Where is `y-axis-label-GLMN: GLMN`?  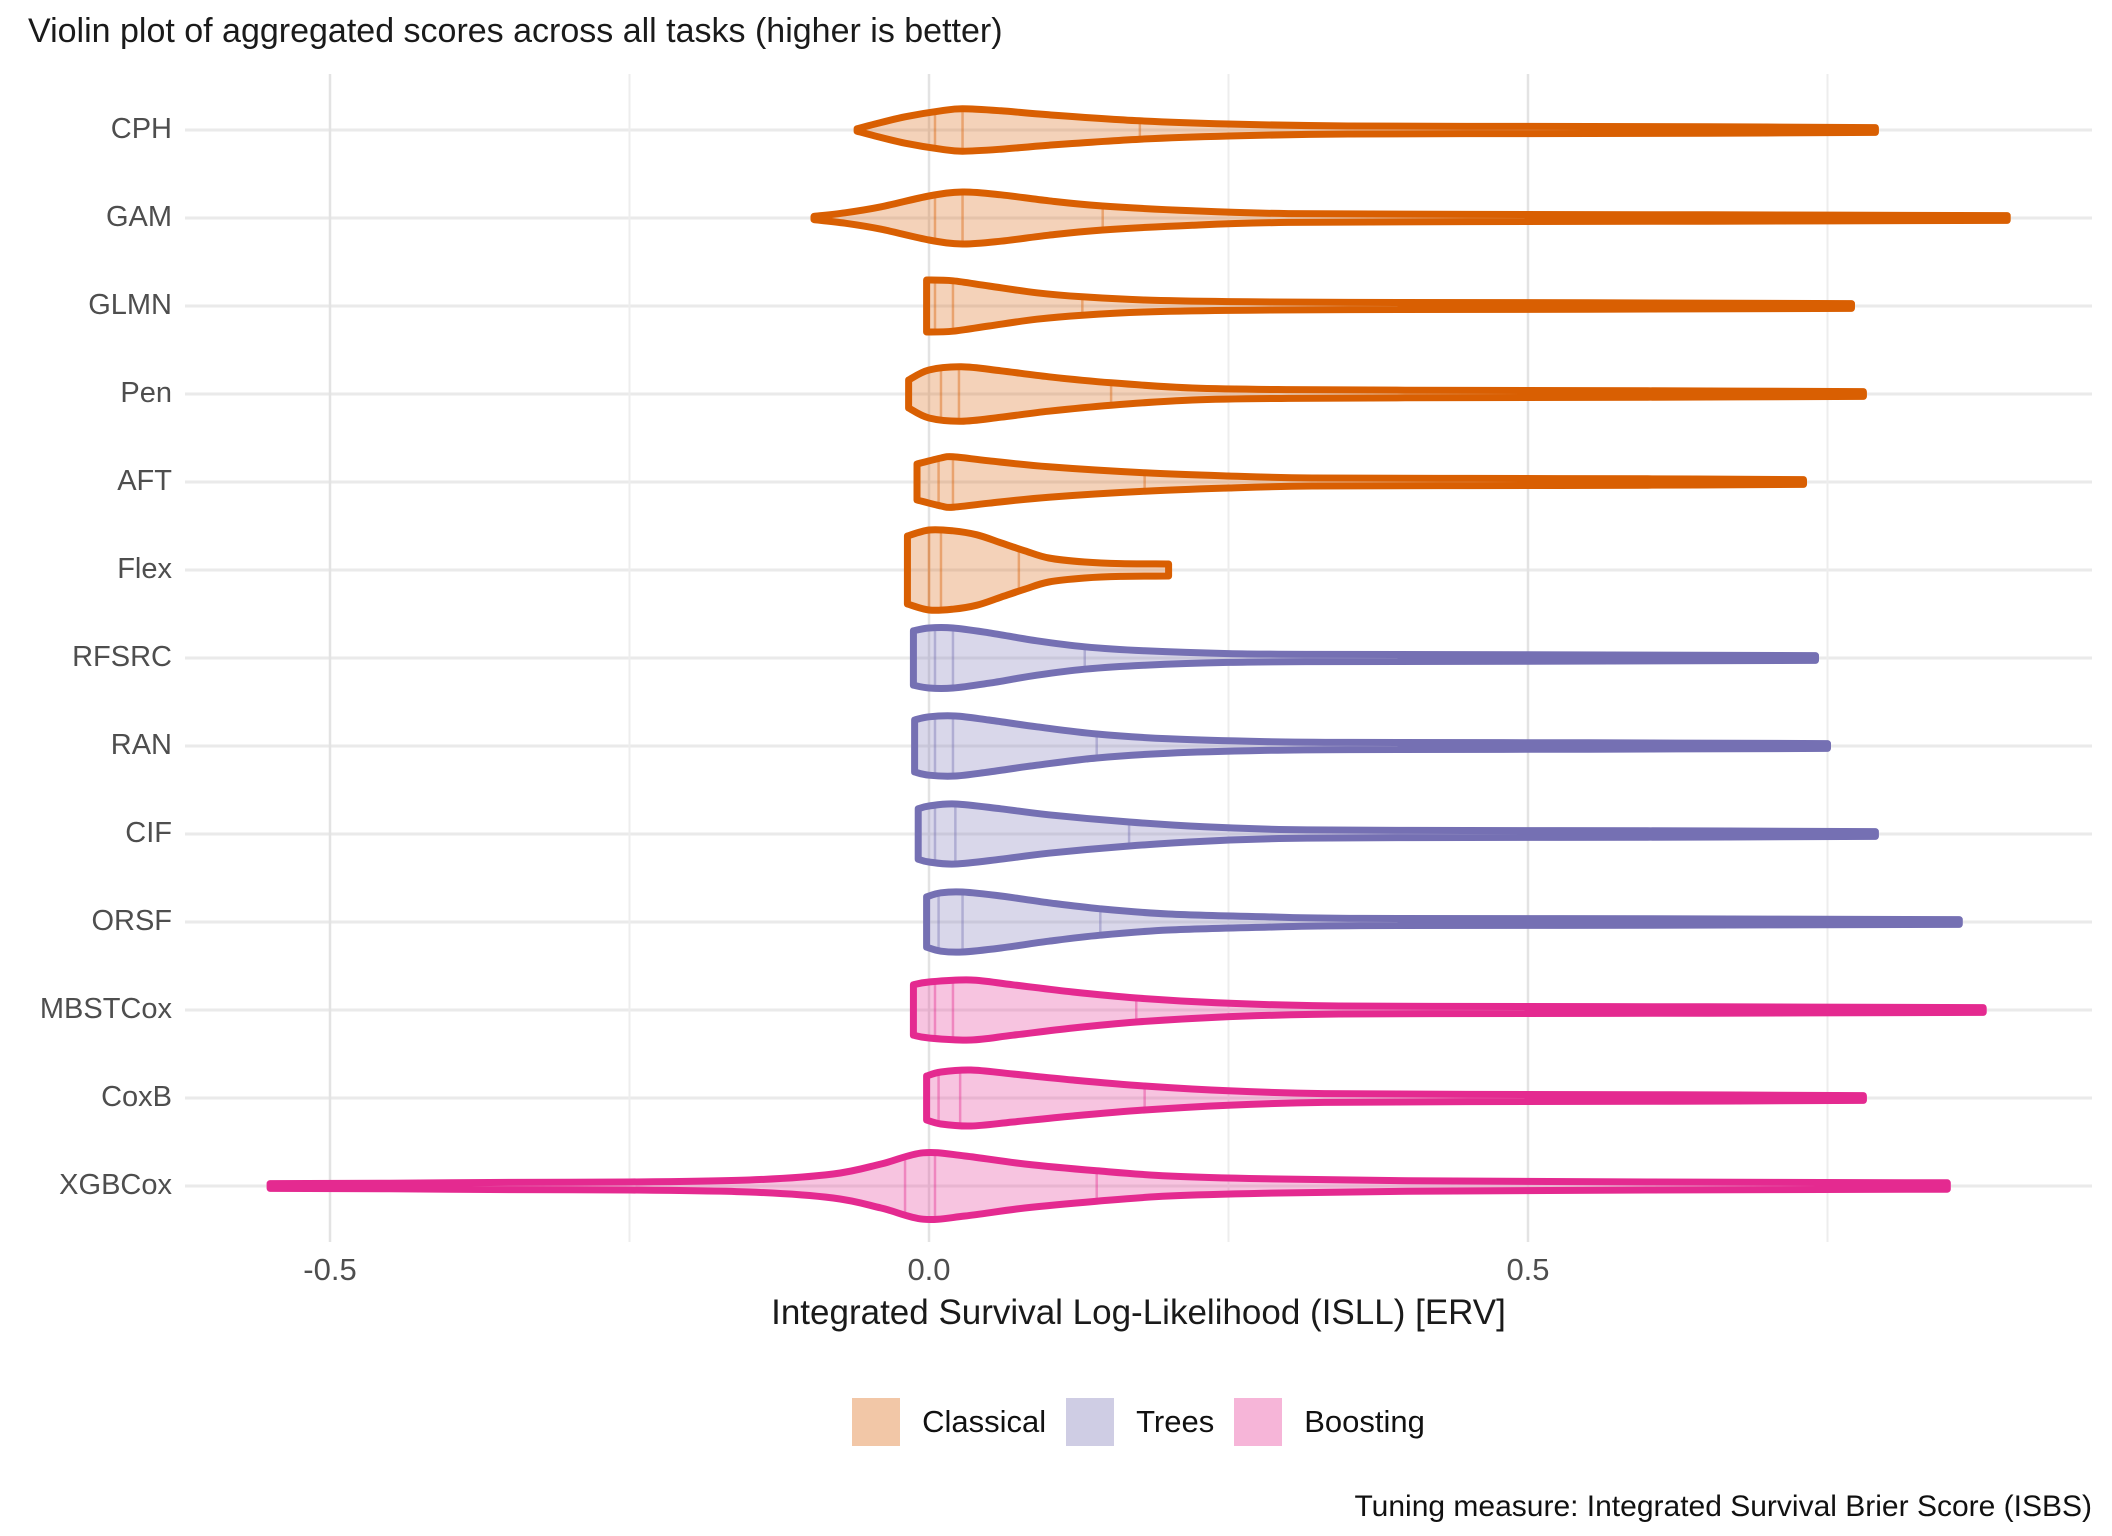
y-axis-label-GLMN: GLMN is located at coordinates (130, 304).